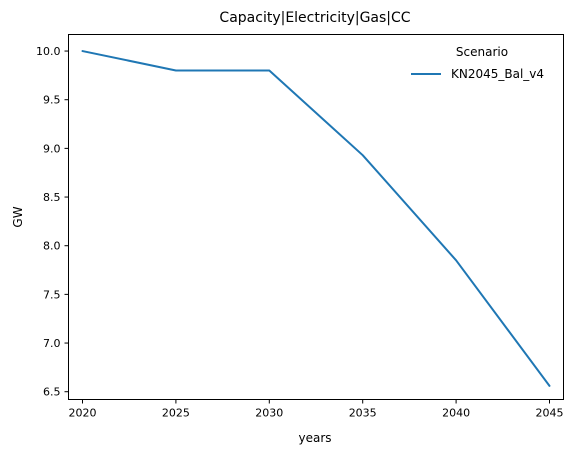 The image size is (573, 456). What do you see at coordinates (314, 438) in the screenshot?
I see `x-axis-label: years` at bounding box center [314, 438].